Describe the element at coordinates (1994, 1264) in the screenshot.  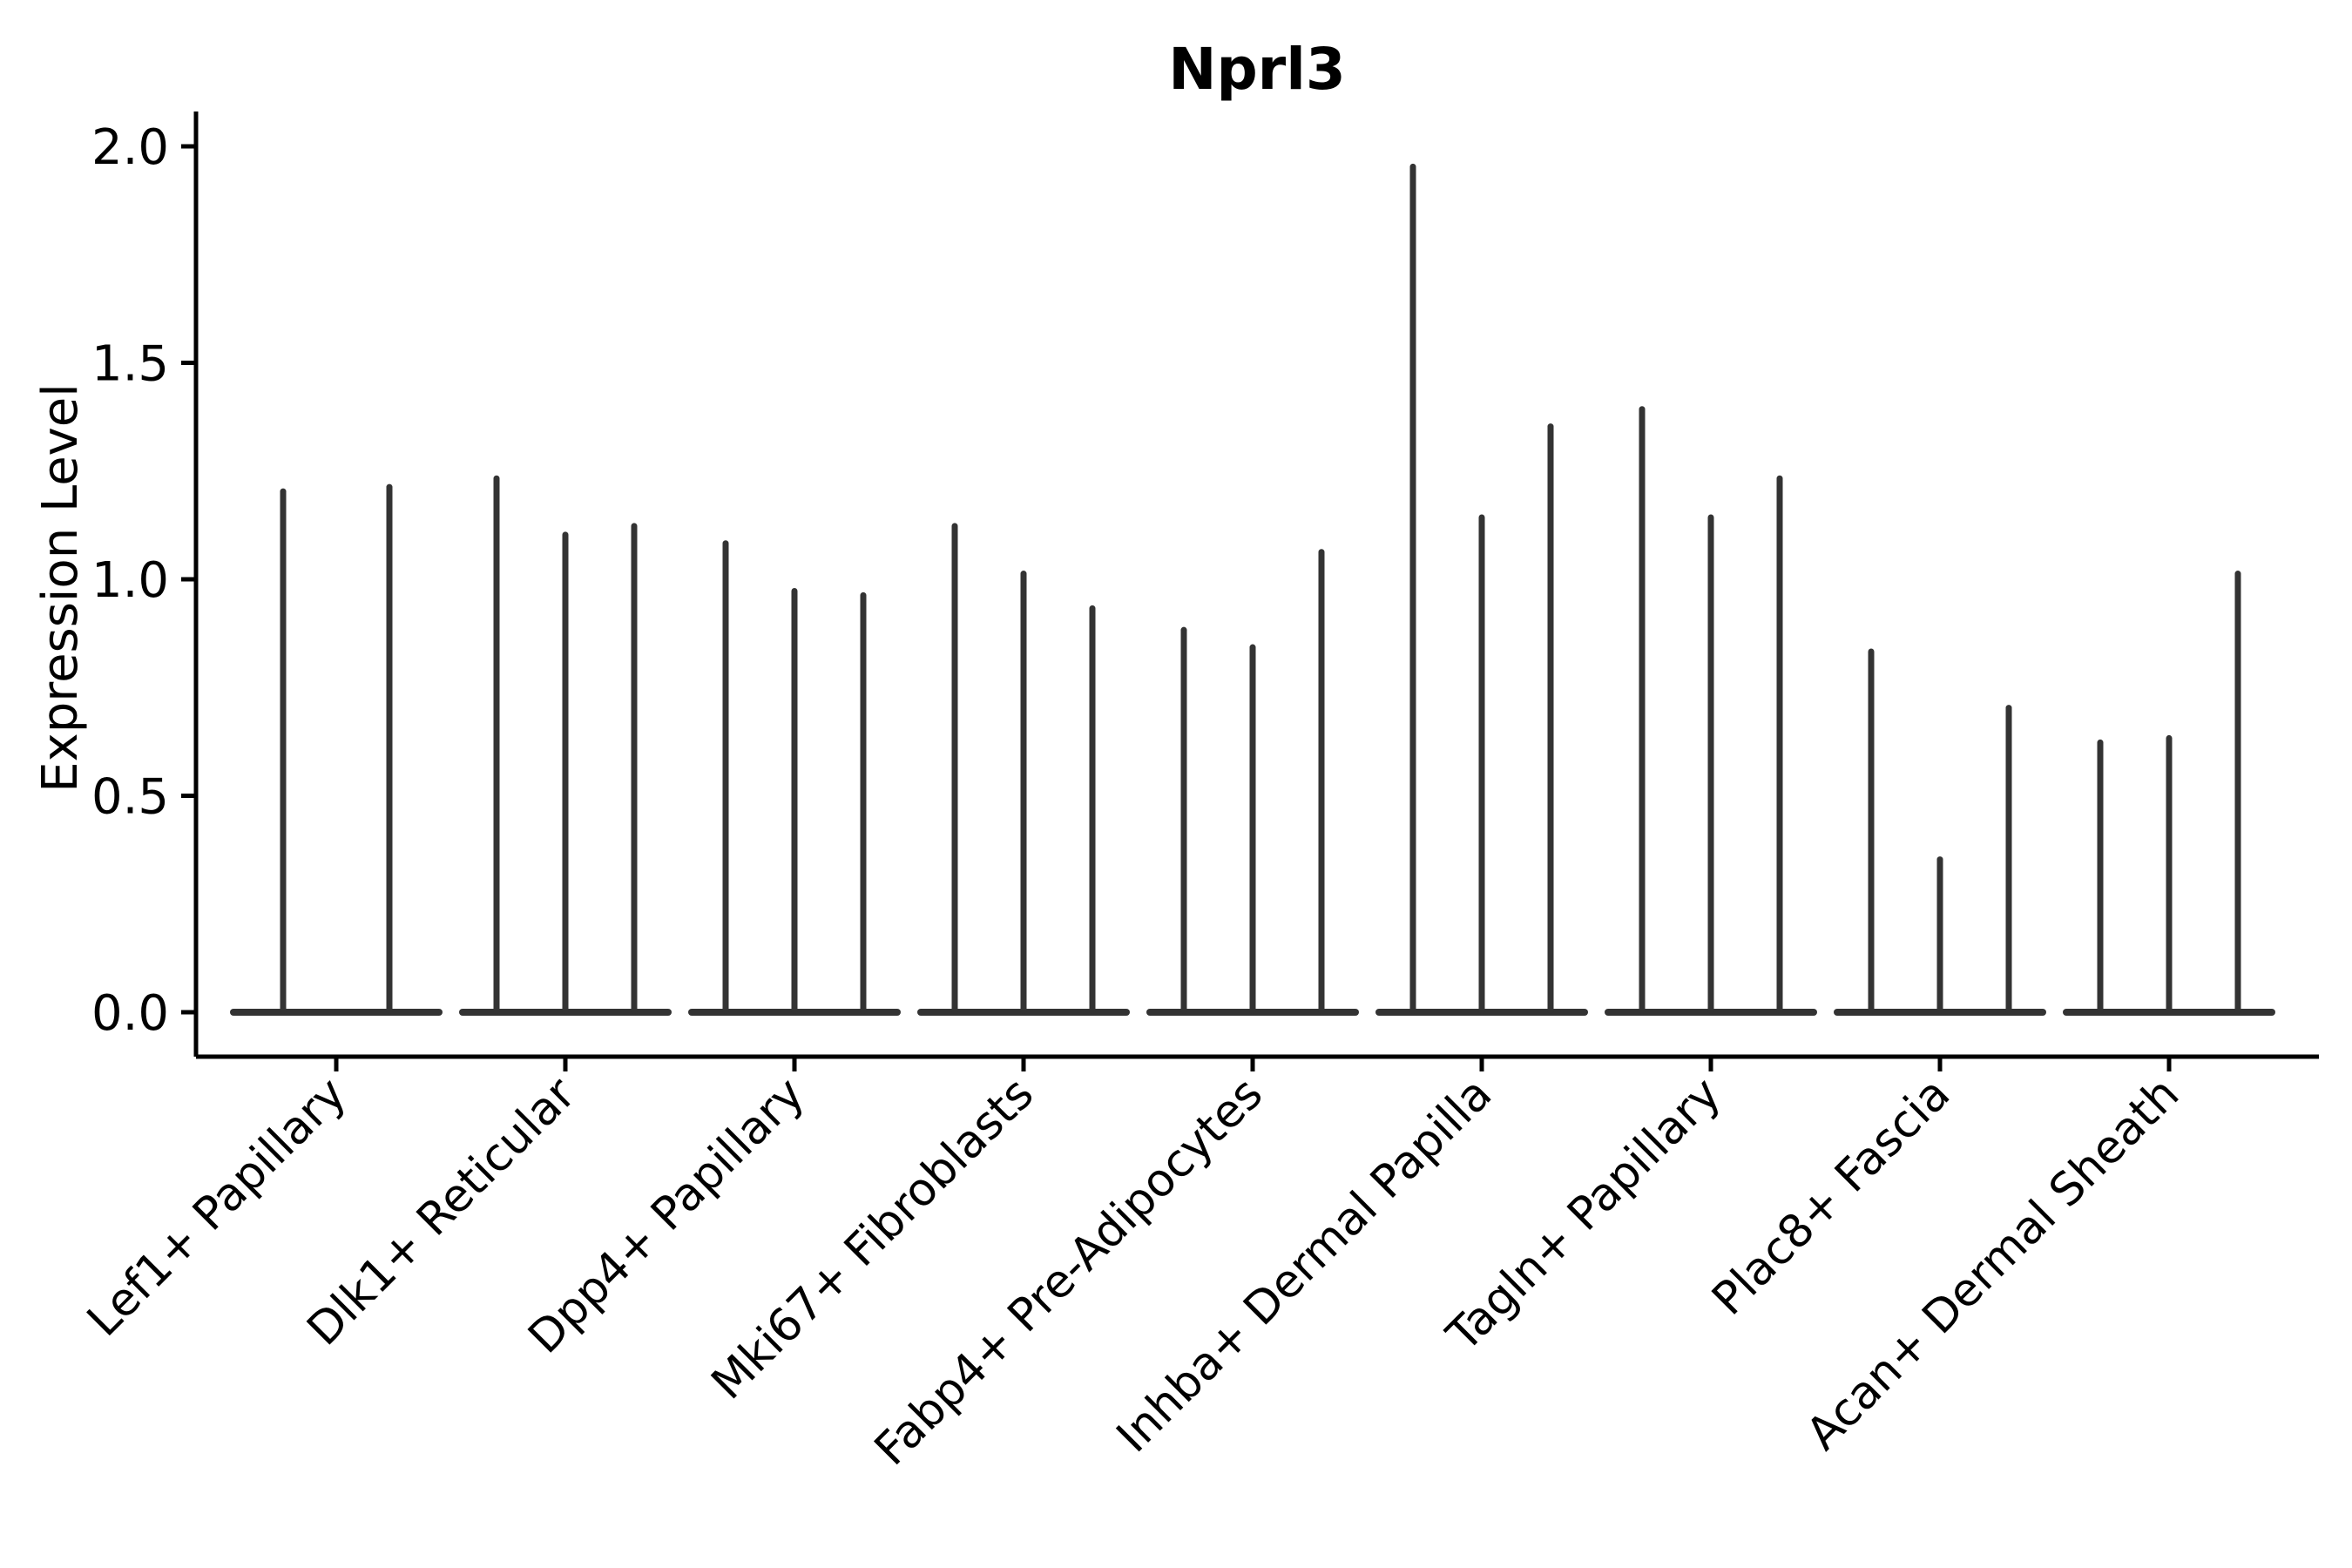
I see `x-tick-label-acan-dermal-sheath: Acan+ Dermal Sheath` at that location.